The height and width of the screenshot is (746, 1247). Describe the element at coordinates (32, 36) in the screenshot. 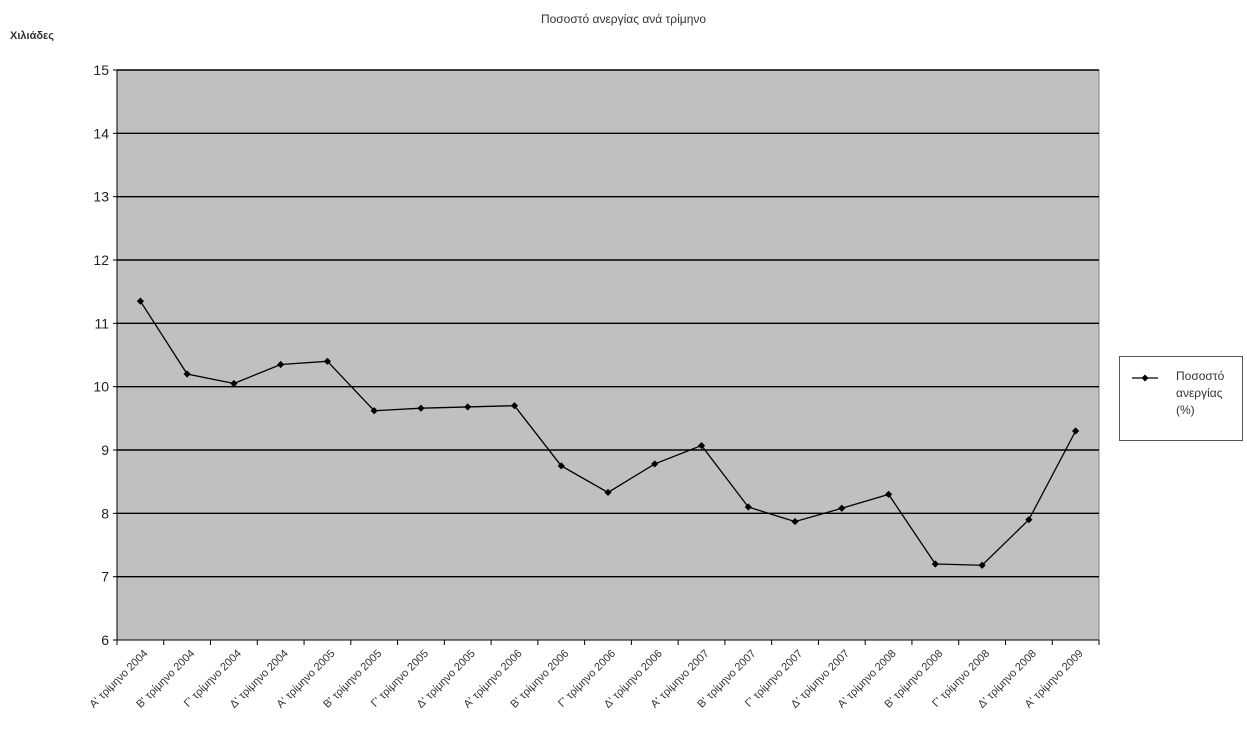

I see `y-axis-unit-label: Χιλιάδες` at that location.